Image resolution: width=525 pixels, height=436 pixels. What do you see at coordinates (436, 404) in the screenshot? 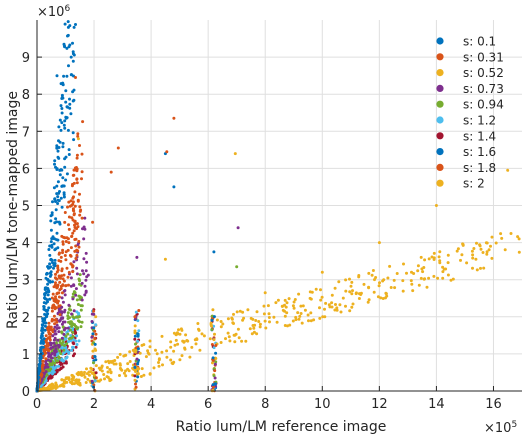
I see `x-tick-label: 14` at bounding box center [436, 404].